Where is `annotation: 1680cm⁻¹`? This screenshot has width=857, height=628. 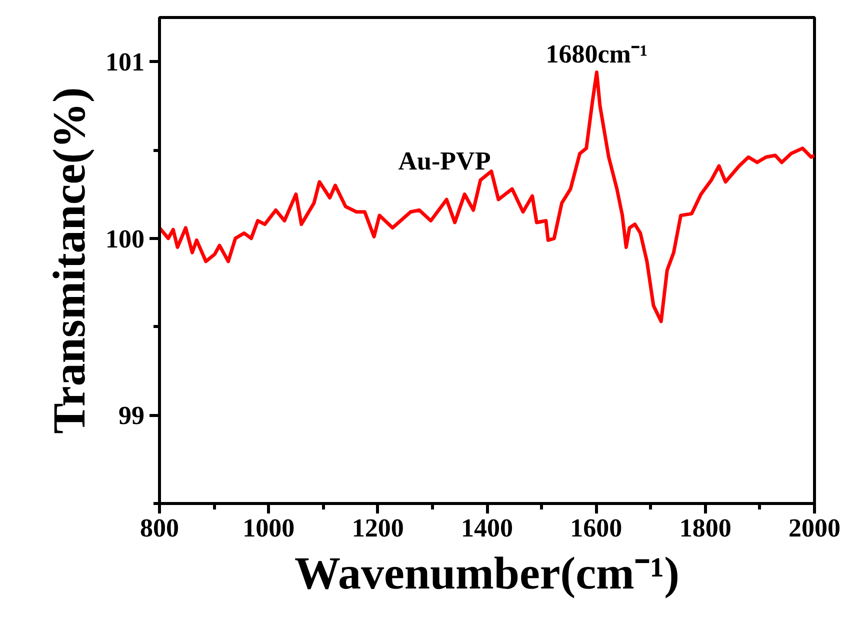
annotation: 1680cm⁻¹ is located at coordinates (597, 53).